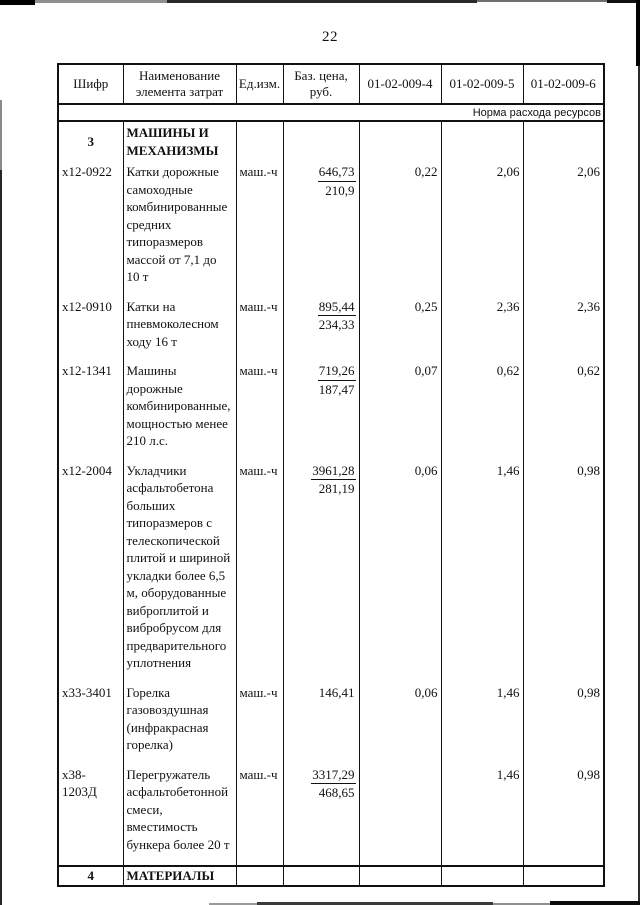 This screenshot has width=640, height=905. I want to click on price-numerator: 3961,28, so click(333, 471).